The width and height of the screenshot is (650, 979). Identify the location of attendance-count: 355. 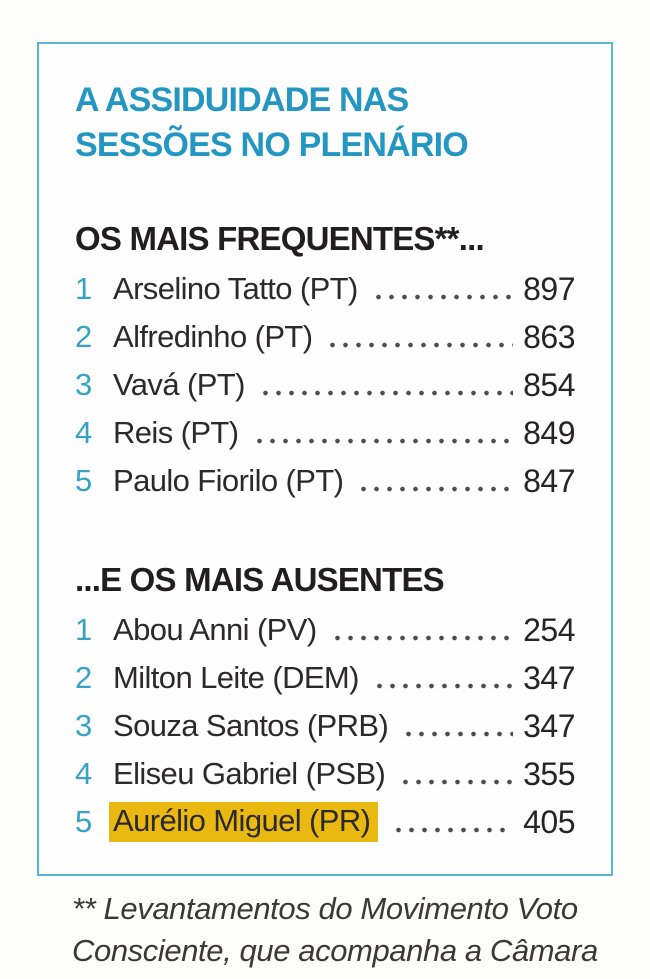
(549, 773).